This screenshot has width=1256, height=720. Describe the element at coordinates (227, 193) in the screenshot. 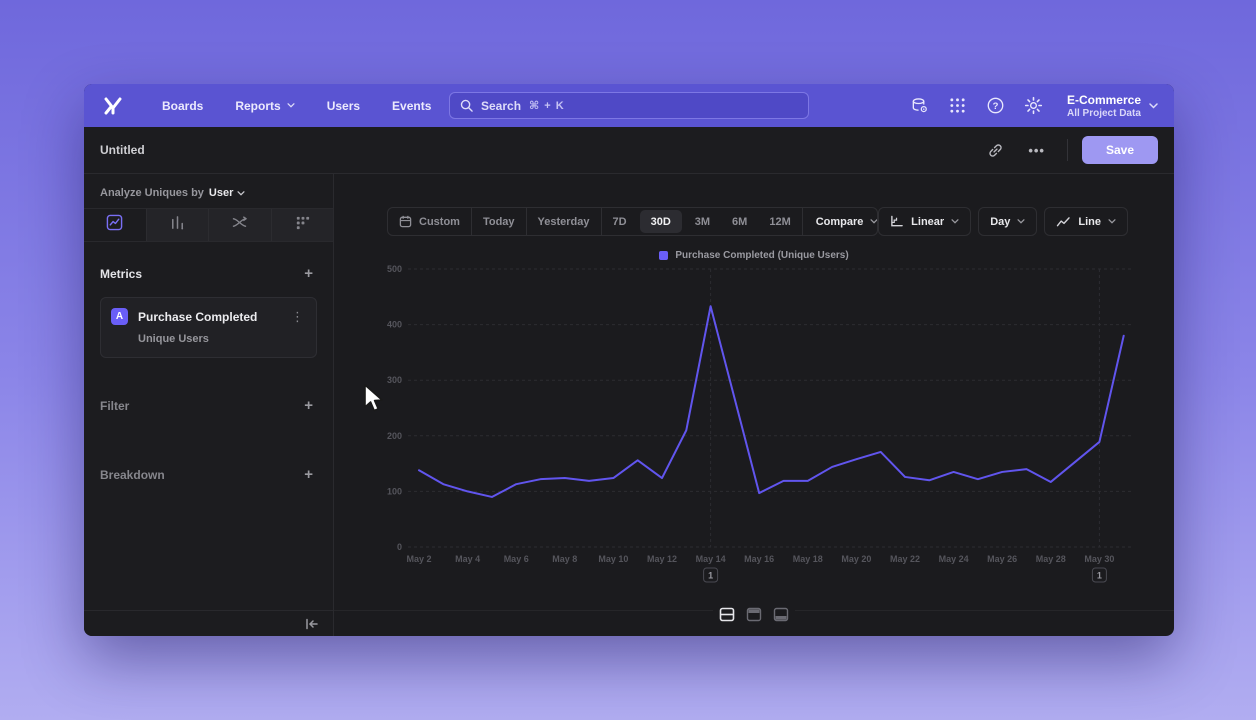

I see `analyze-entity-dropdown: User` at that location.